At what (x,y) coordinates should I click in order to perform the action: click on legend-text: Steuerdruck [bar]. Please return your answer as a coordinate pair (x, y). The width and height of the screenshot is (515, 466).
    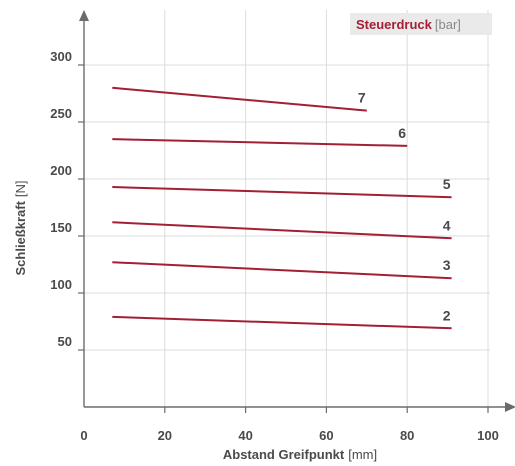
    Looking at the image, I should click on (408, 24).